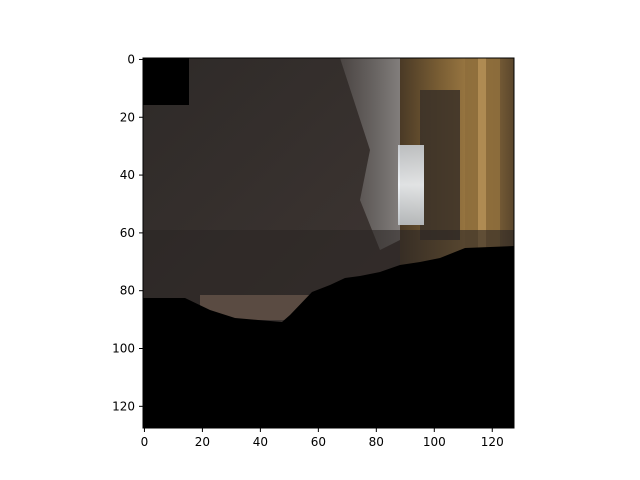 The image size is (640, 480). I want to click on x-tick-label: 60, so click(318, 442).